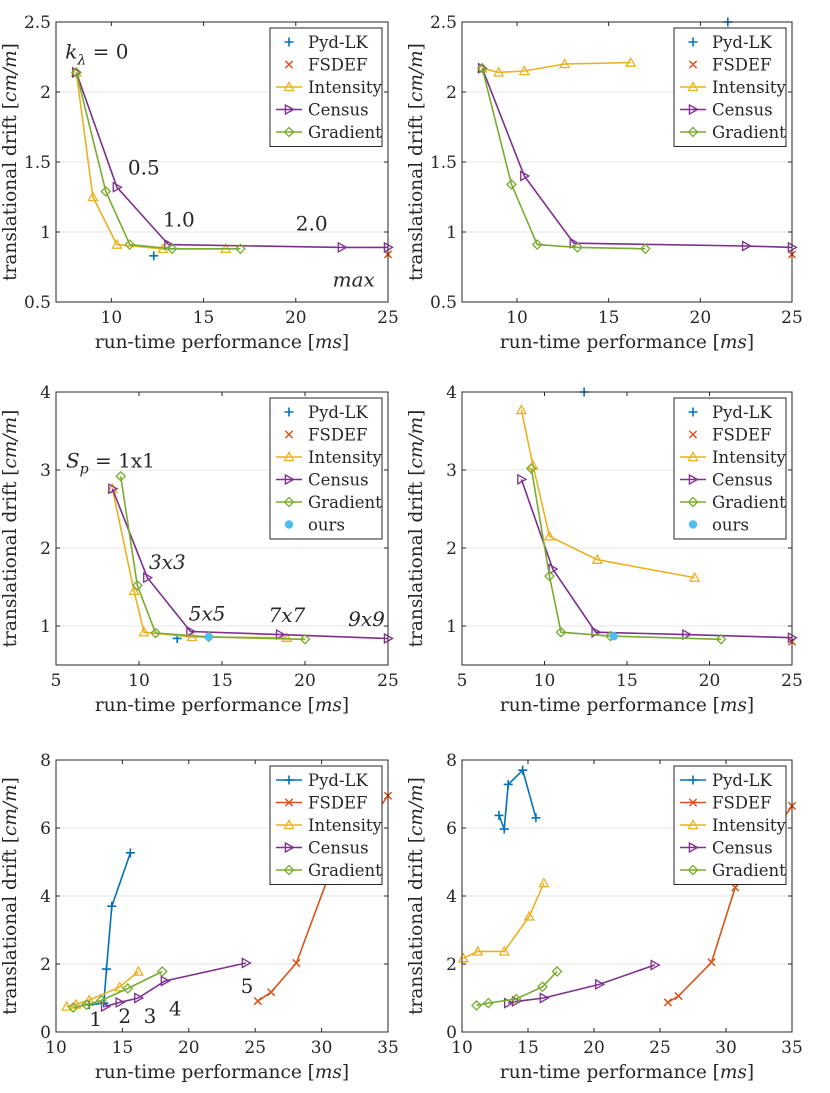 This screenshot has width=830, height=1093. I want to click on x-axis-label-part: ms, so click(733, 342).